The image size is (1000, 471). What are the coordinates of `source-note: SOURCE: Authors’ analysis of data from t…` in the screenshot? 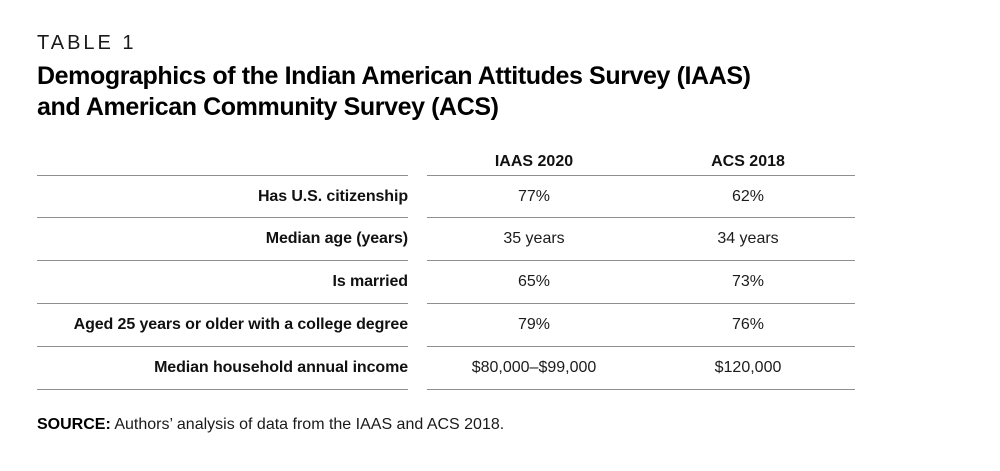 It's located at (270, 424).